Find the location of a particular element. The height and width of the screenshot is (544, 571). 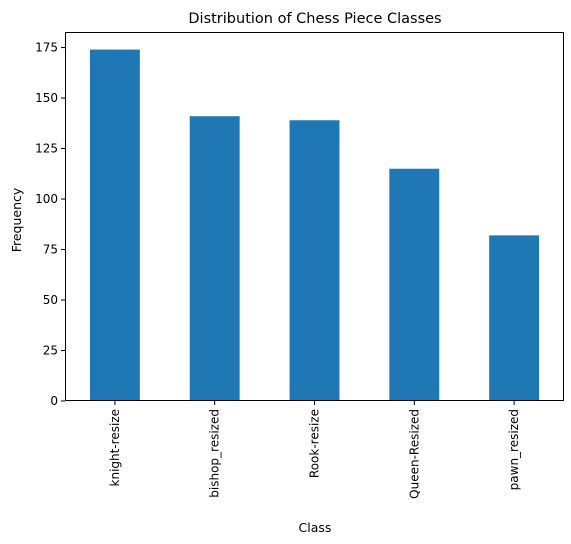

bar-pawn_resized is located at coordinates (514, 318).